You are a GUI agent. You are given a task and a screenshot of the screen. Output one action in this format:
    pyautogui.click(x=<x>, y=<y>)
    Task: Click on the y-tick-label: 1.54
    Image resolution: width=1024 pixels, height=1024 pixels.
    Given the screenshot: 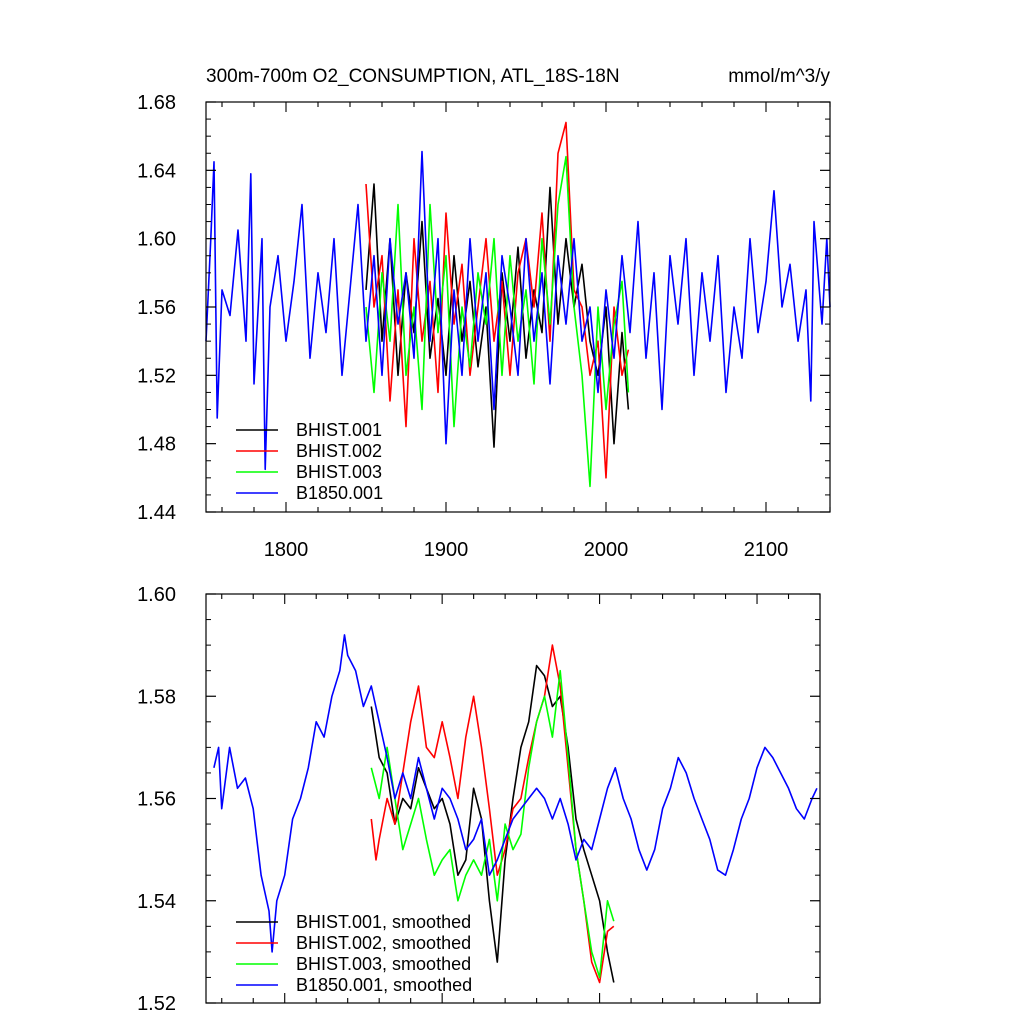 What is the action you would take?
    pyautogui.click(x=156, y=902)
    